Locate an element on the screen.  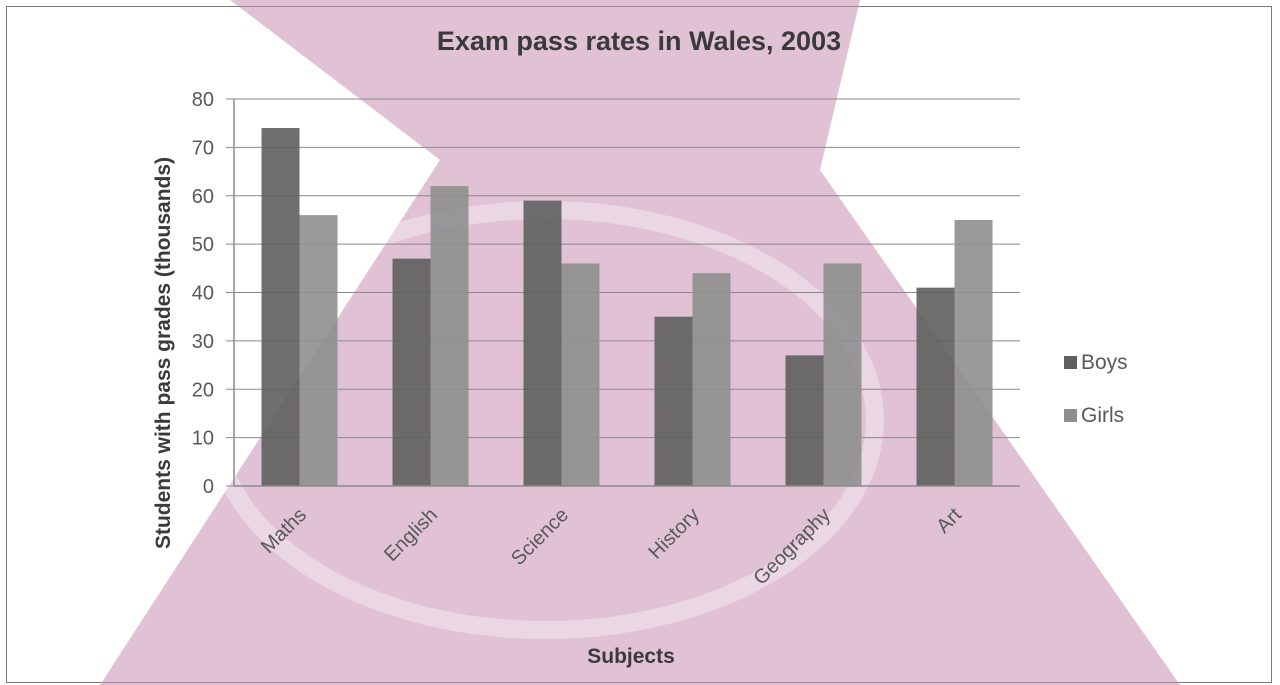
bar-boys-geography is located at coordinates (804, 420).